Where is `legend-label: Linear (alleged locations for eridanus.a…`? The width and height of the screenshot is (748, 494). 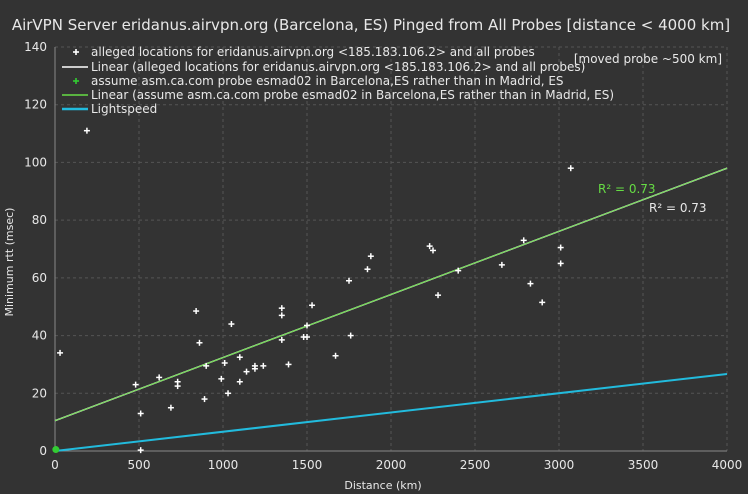
legend-label: Linear (alleged locations for eridanus.a… is located at coordinates (338, 67).